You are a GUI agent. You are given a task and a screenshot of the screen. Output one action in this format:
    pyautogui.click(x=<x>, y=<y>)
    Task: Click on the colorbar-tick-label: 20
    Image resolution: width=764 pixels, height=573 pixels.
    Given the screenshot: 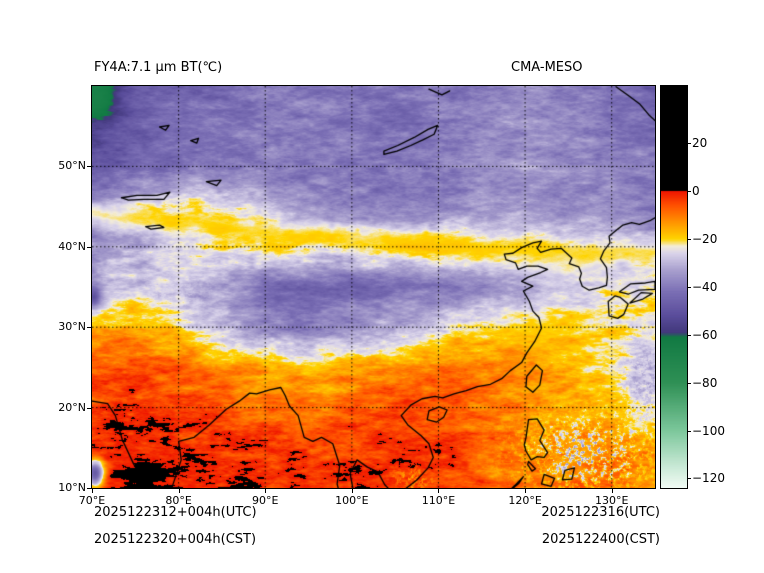 What is the action you would take?
    pyautogui.click(x=700, y=143)
    